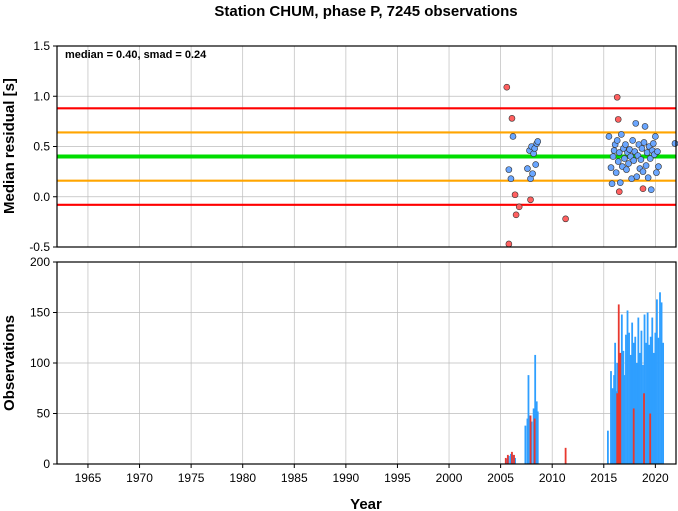 The image size is (678, 511). What do you see at coordinates (41, 96) in the screenshot?
I see `residual-y-tick-label: 1.0` at bounding box center [41, 96].